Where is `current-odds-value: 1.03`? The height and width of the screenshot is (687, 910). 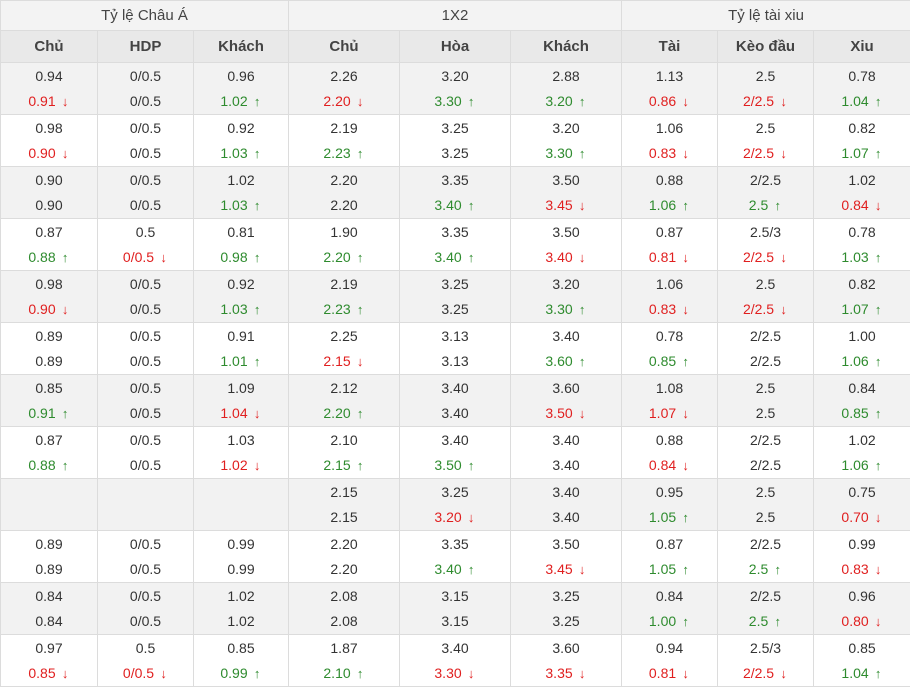
current-odds-value: 1.03 is located at coordinates (233, 309).